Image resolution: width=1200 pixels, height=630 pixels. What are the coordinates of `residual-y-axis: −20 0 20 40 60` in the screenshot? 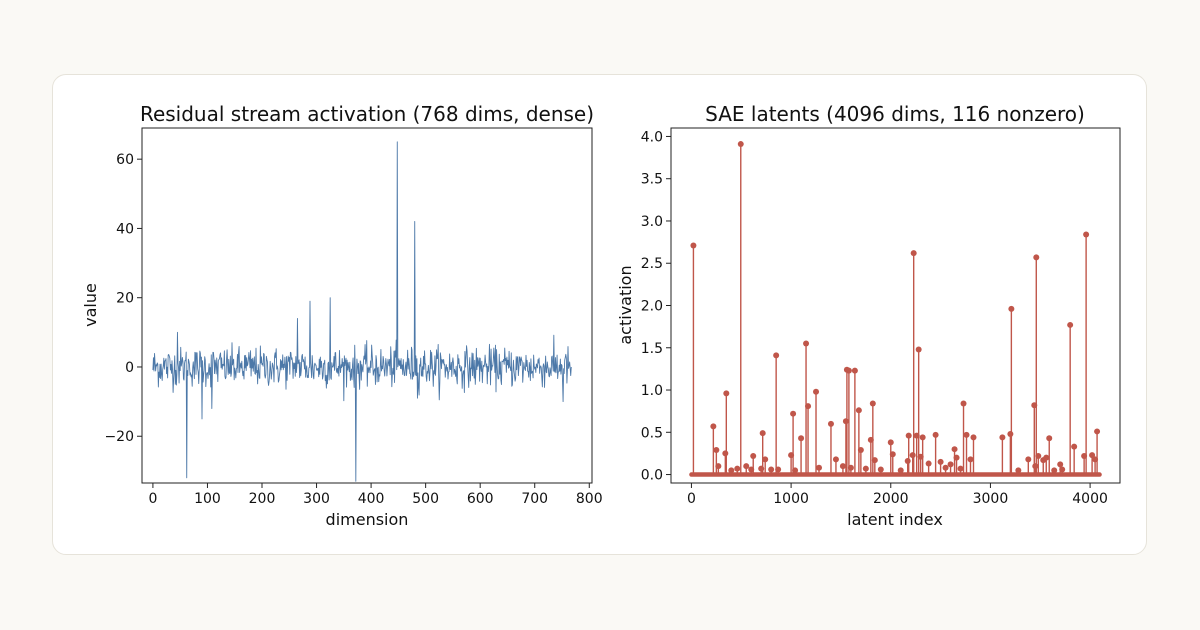 It's located at (123, 298).